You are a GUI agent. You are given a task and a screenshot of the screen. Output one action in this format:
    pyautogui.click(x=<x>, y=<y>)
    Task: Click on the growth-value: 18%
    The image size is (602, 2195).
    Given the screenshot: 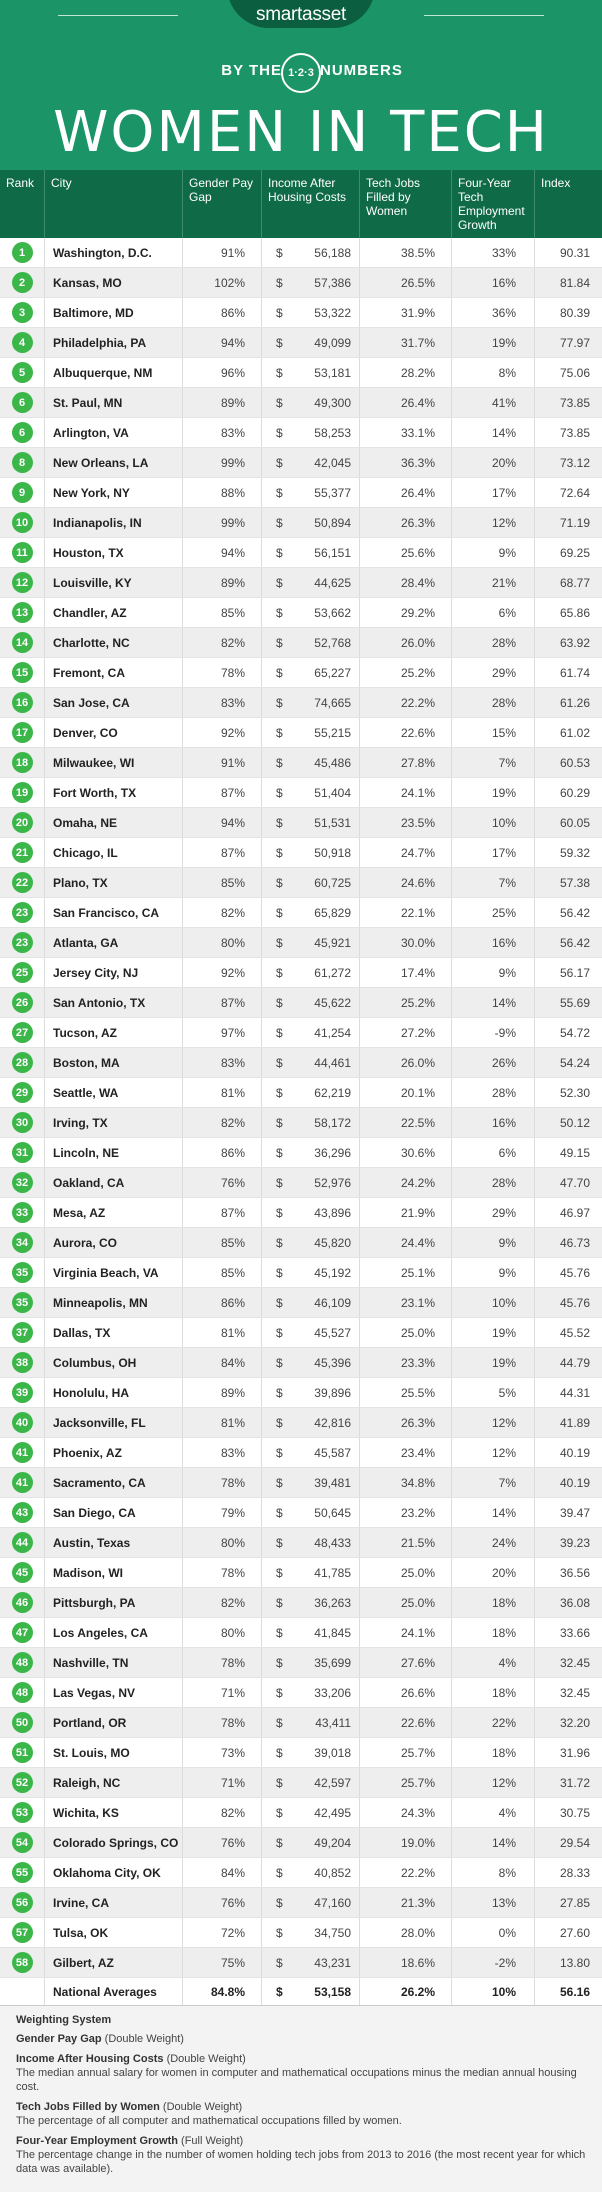 What is the action you would take?
    pyautogui.click(x=493, y=1692)
    